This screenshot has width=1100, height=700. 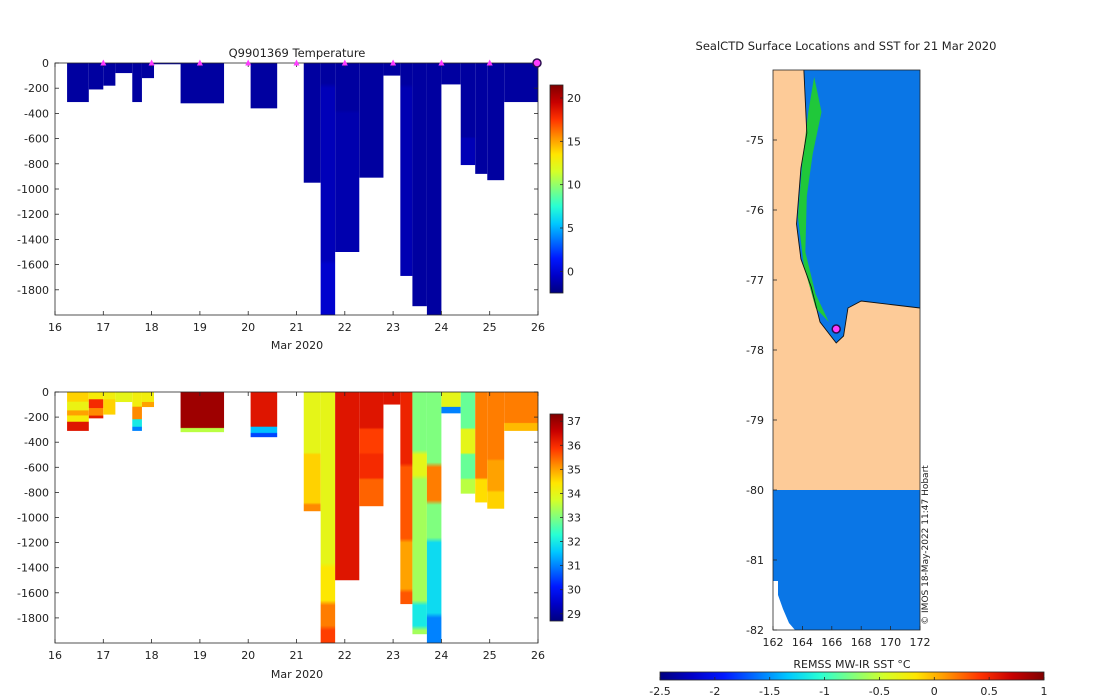 What do you see at coordinates (769, 691) in the screenshot?
I see `sst-colorbar-tick-label: -1.5` at bounding box center [769, 691].